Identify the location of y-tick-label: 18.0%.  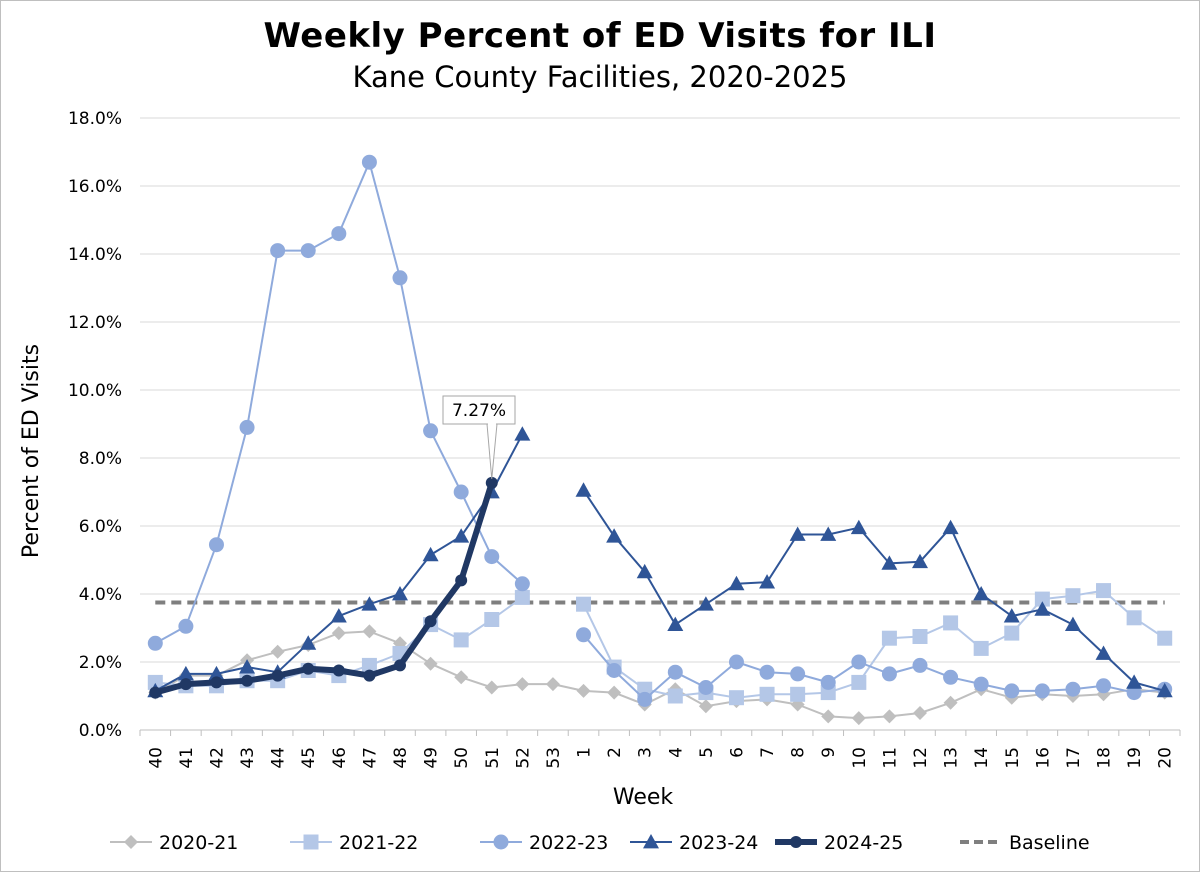
(95, 119).